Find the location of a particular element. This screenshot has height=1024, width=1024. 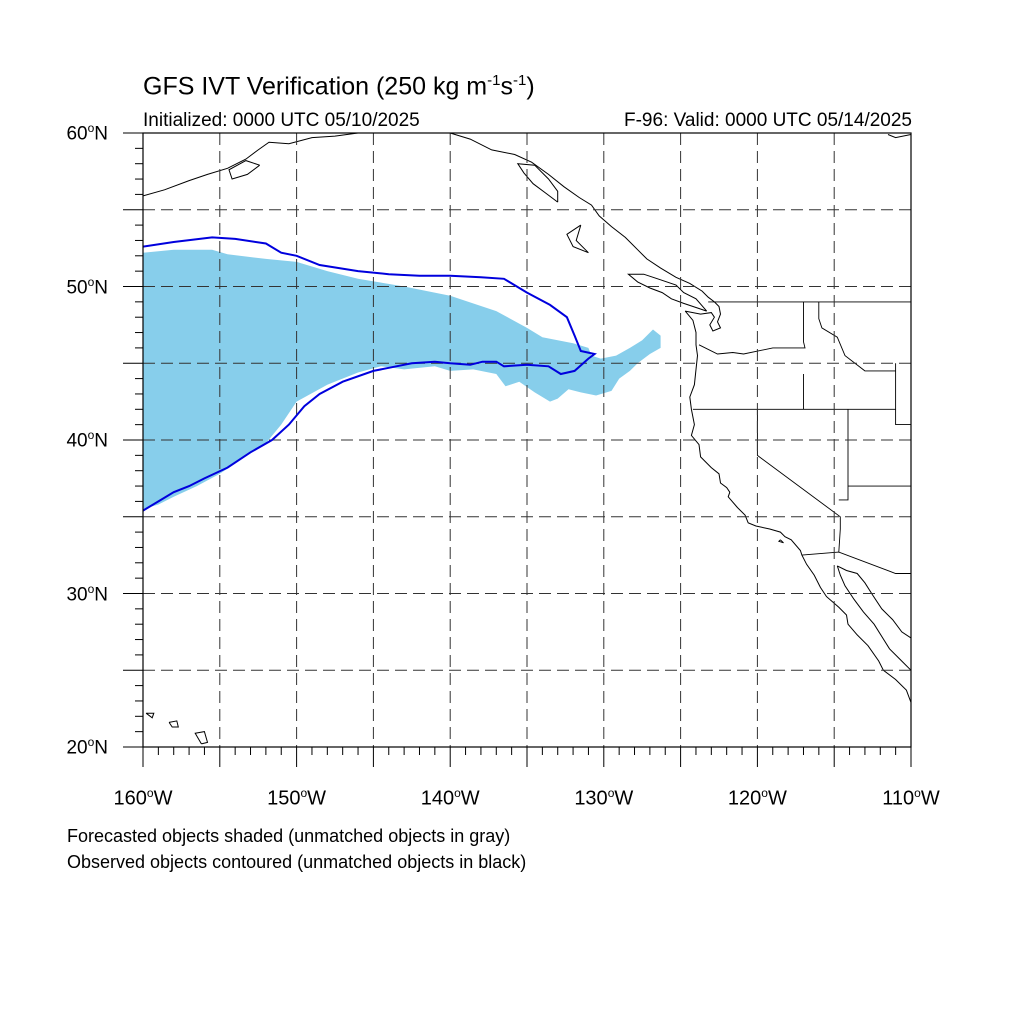

forecast-layer is located at coordinates (402, 379).